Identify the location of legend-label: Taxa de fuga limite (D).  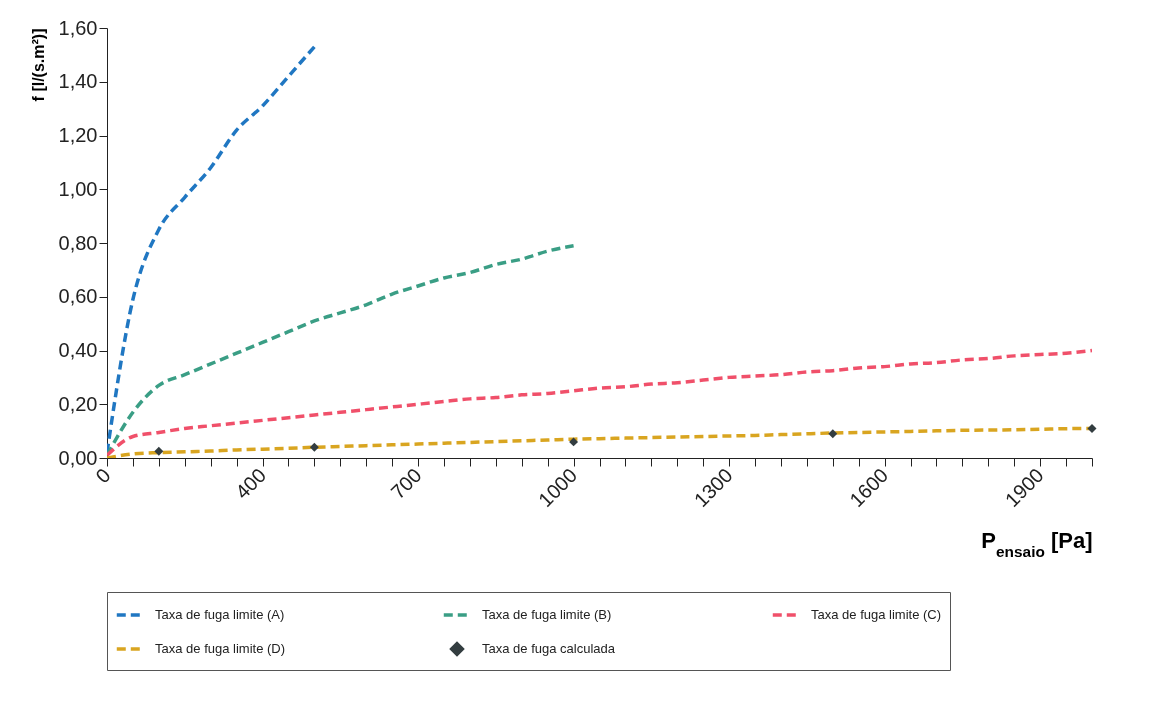
(220, 648).